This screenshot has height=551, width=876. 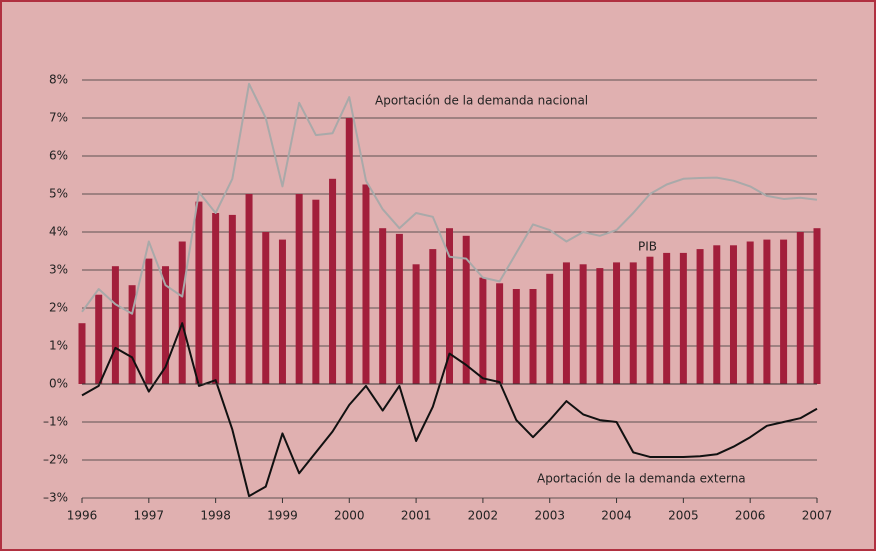 What do you see at coordinates (58, 156) in the screenshot?
I see `y-tick-label: 6%` at bounding box center [58, 156].